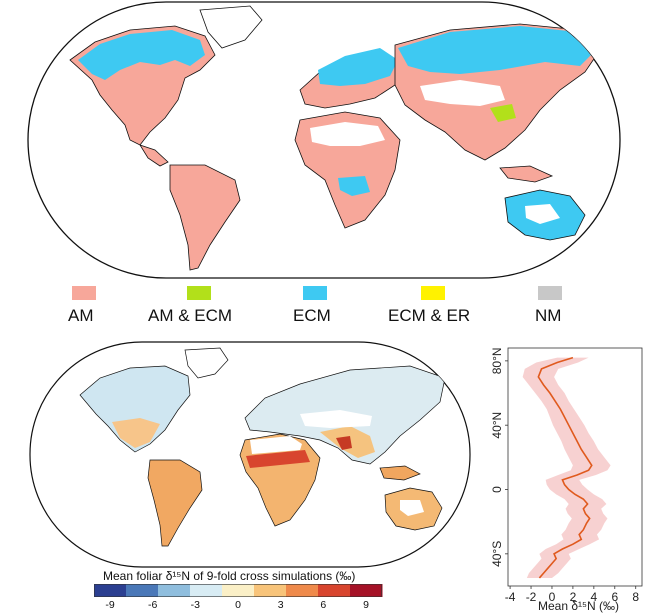 This screenshot has width=648, height=616. I want to click on colorbar-tick-label: -6, so click(152, 605).